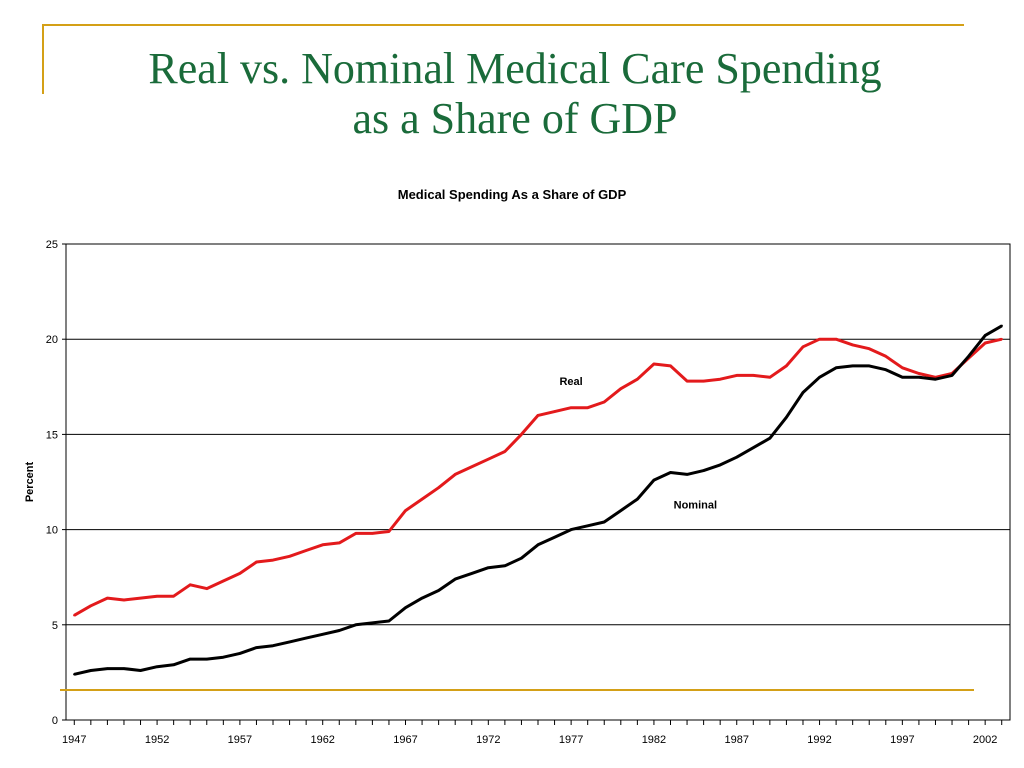 The height and width of the screenshot is (768, 1024). What do you see at coordinates (140, 670) in the screenshot?
I see `point-nominal-1951` at bounding box center [140, 670].